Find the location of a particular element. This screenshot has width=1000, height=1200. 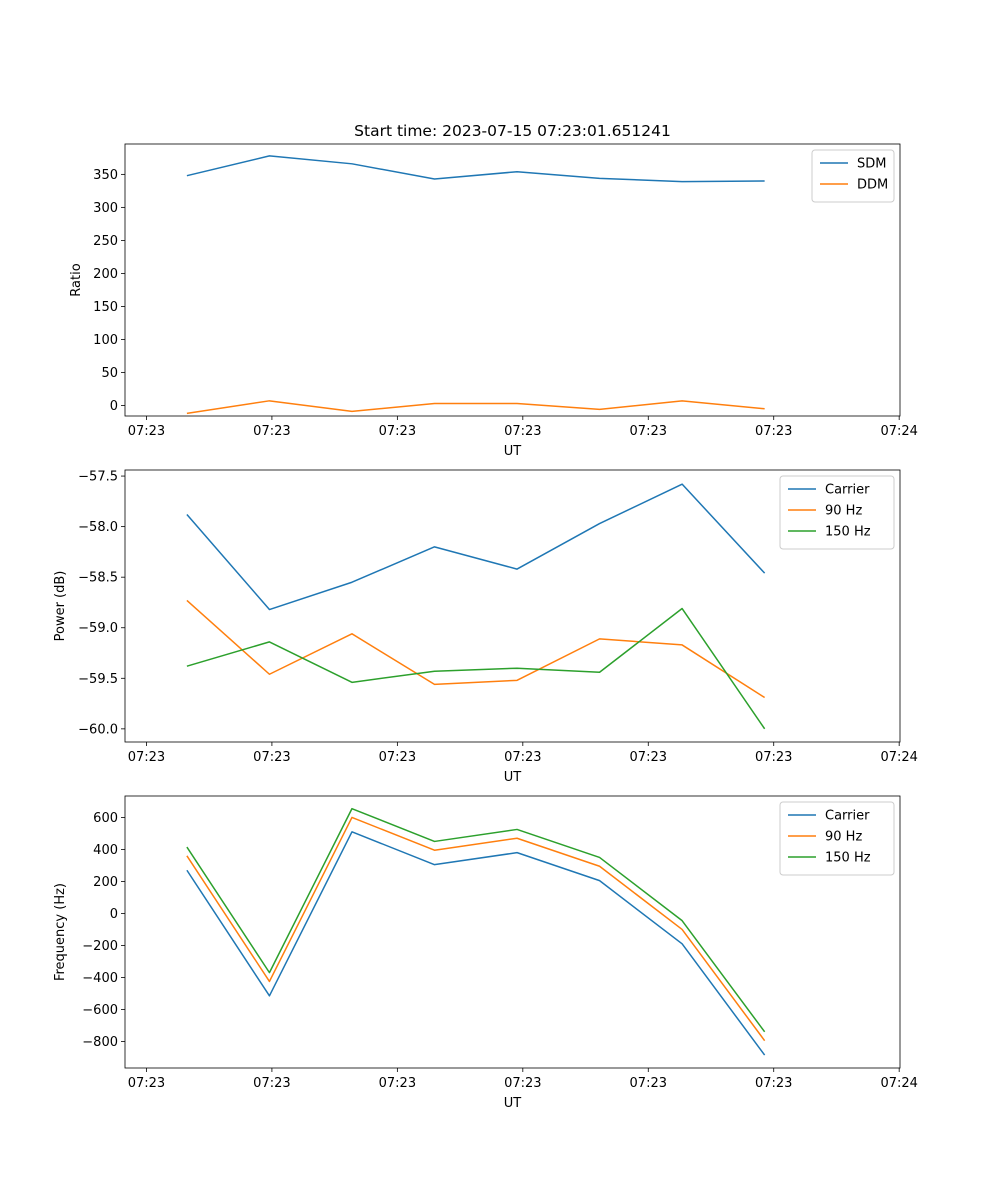

y-tick-label: −59.0 is located at coordinates (98, 628).